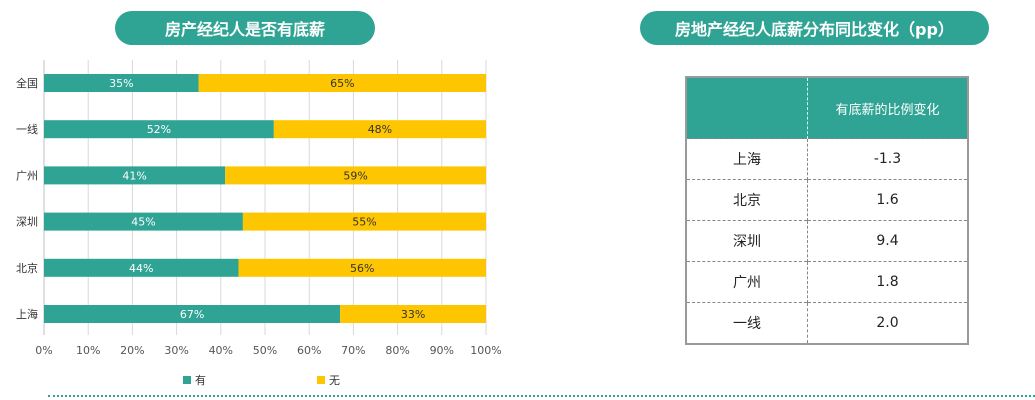 The width and height of the screenshot is (1035, 400). What do you see at coordinates (334, 380) in the screenshot?
I see `legend-label: 无` at bounding box center [334, 380].